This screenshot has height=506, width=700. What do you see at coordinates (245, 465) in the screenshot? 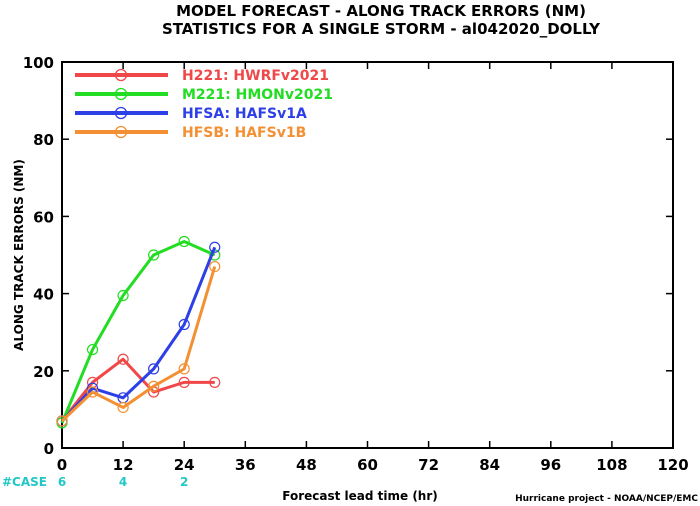
I see `x-tick-label: 36` at bounding box center [245, 465].